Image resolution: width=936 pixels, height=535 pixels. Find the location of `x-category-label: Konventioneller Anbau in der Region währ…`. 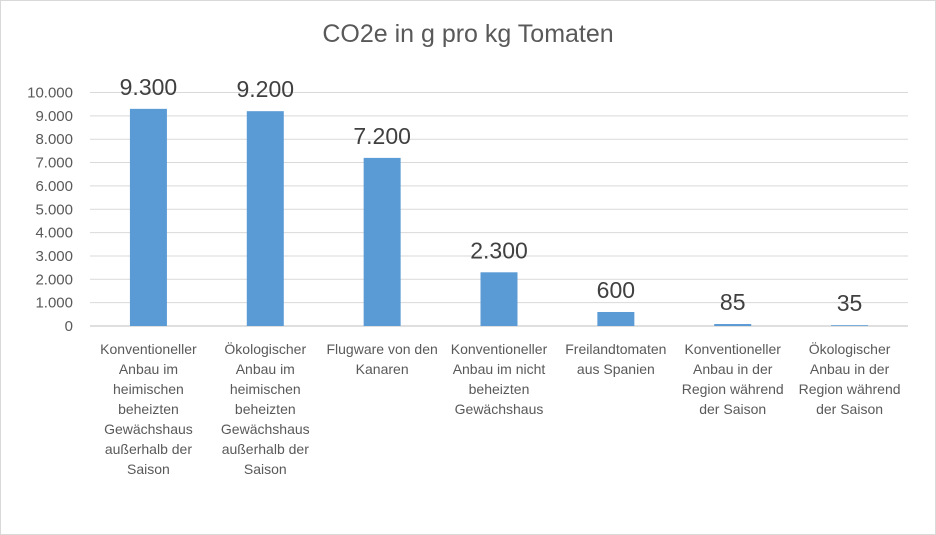

x-category-label: Konventioneller Anbau in der Region währ… is located at coordinates (732, 379).